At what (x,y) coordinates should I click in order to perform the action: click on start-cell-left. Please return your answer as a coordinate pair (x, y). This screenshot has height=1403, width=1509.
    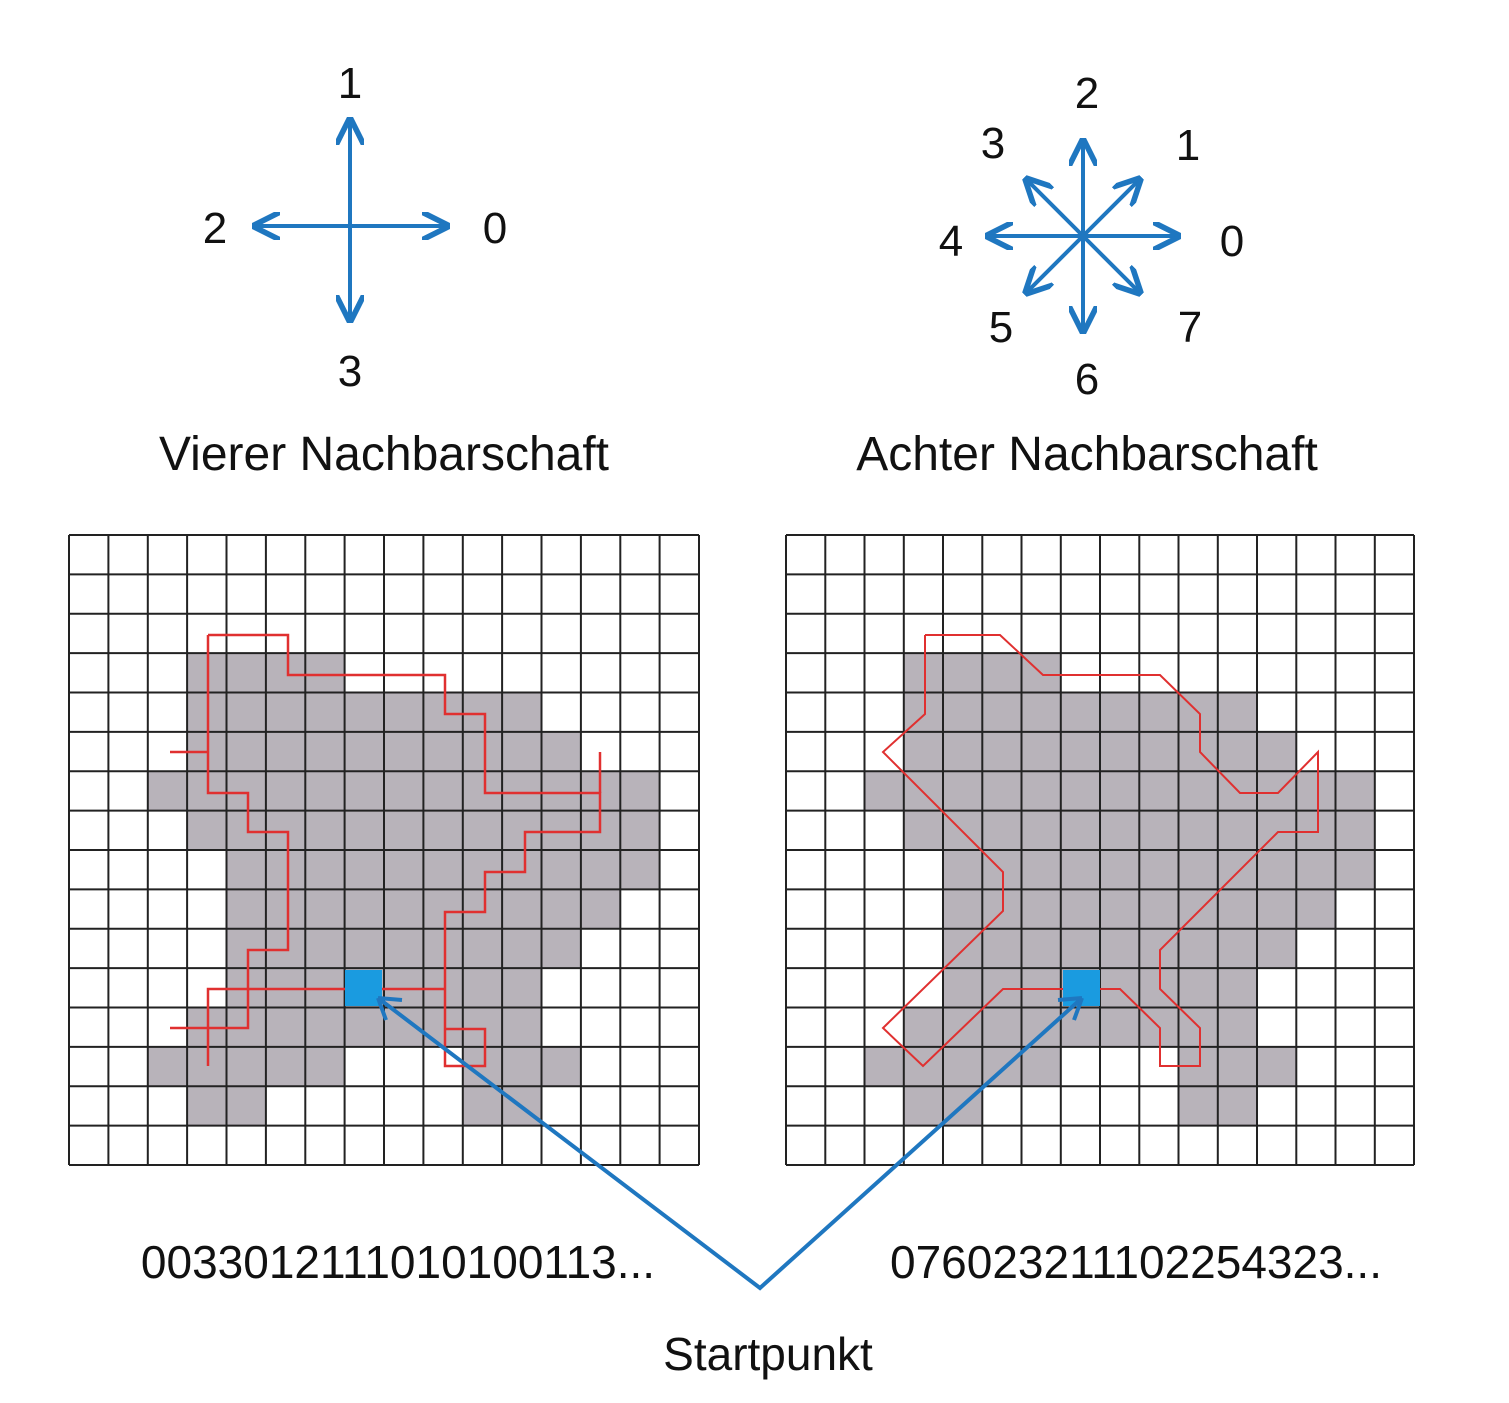
    Looking at the image, I should click on (363, 988).